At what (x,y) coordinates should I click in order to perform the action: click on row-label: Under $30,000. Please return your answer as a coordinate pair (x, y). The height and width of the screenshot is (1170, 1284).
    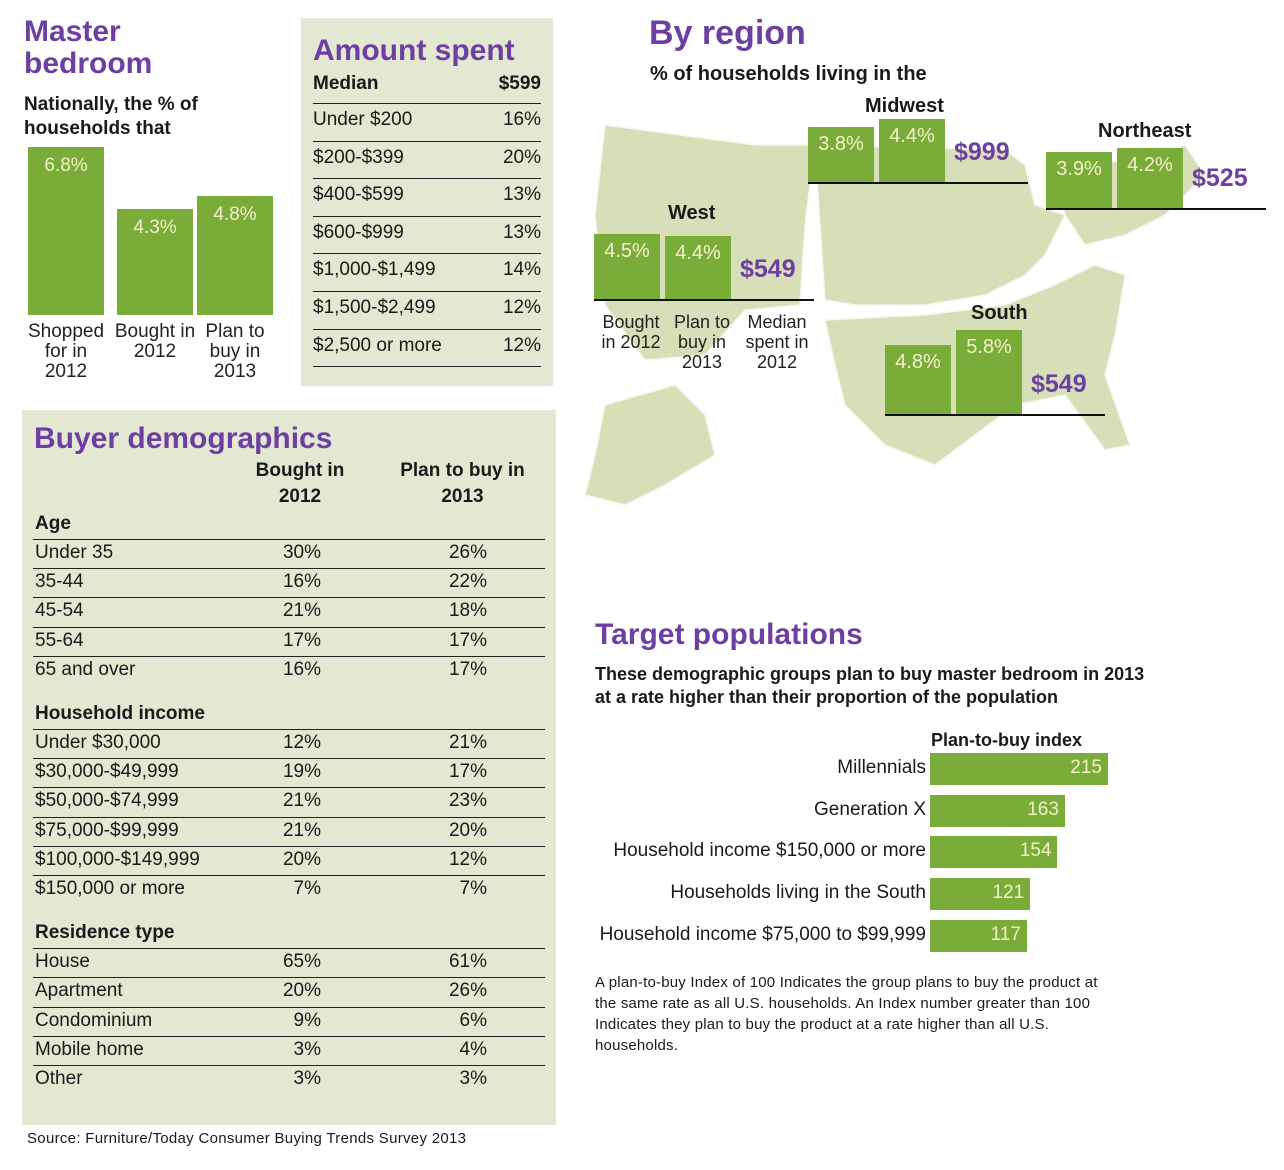
    Looking at the image, I should click on (98, 742).